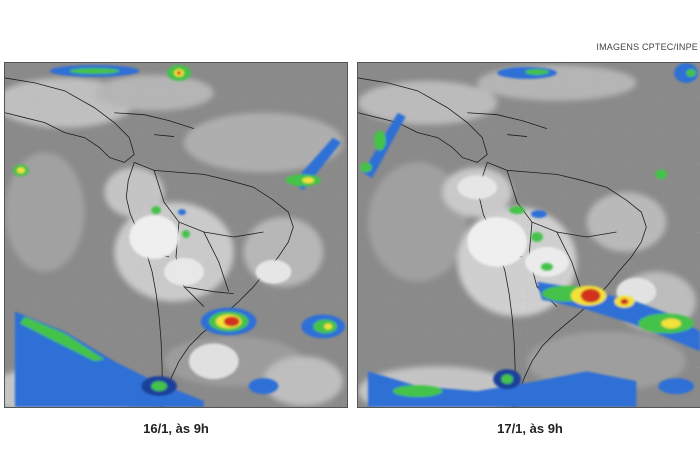 This screenshot has width=700, height=466. Describe the element at coordinates (647, 47) in the screenshot. I see `image-credit: IMAGENS CPTEC/INPE` at that location.